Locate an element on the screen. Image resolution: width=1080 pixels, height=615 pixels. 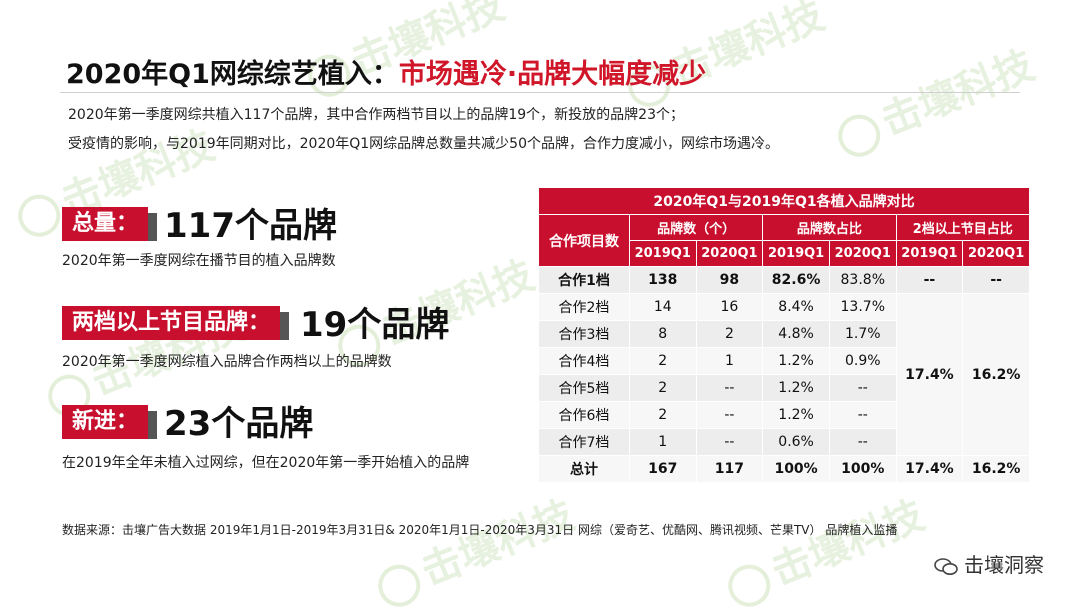
table-cell: 合作6档 is located at coordinates (584, 415).